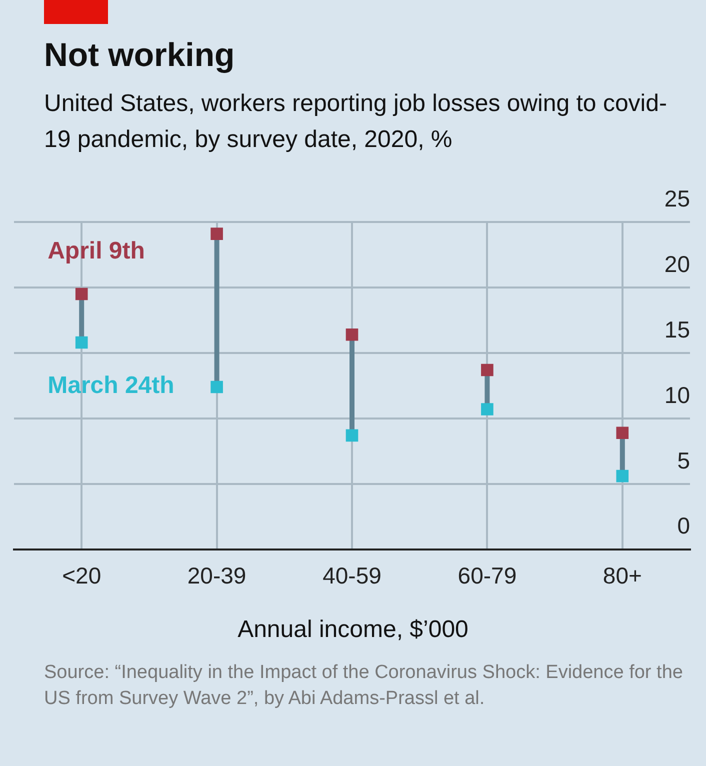 Image resolution: width=706 pixels, height=766 pixels. What do you see at coordinates (677, 263) in the screenshot?
I see `y-tick-label: 20` at bounding box center [677, 263].